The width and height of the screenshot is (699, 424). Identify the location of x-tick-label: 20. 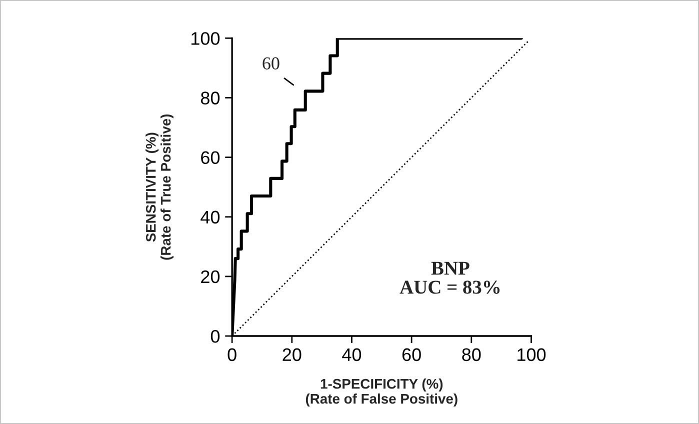
(292, 355).